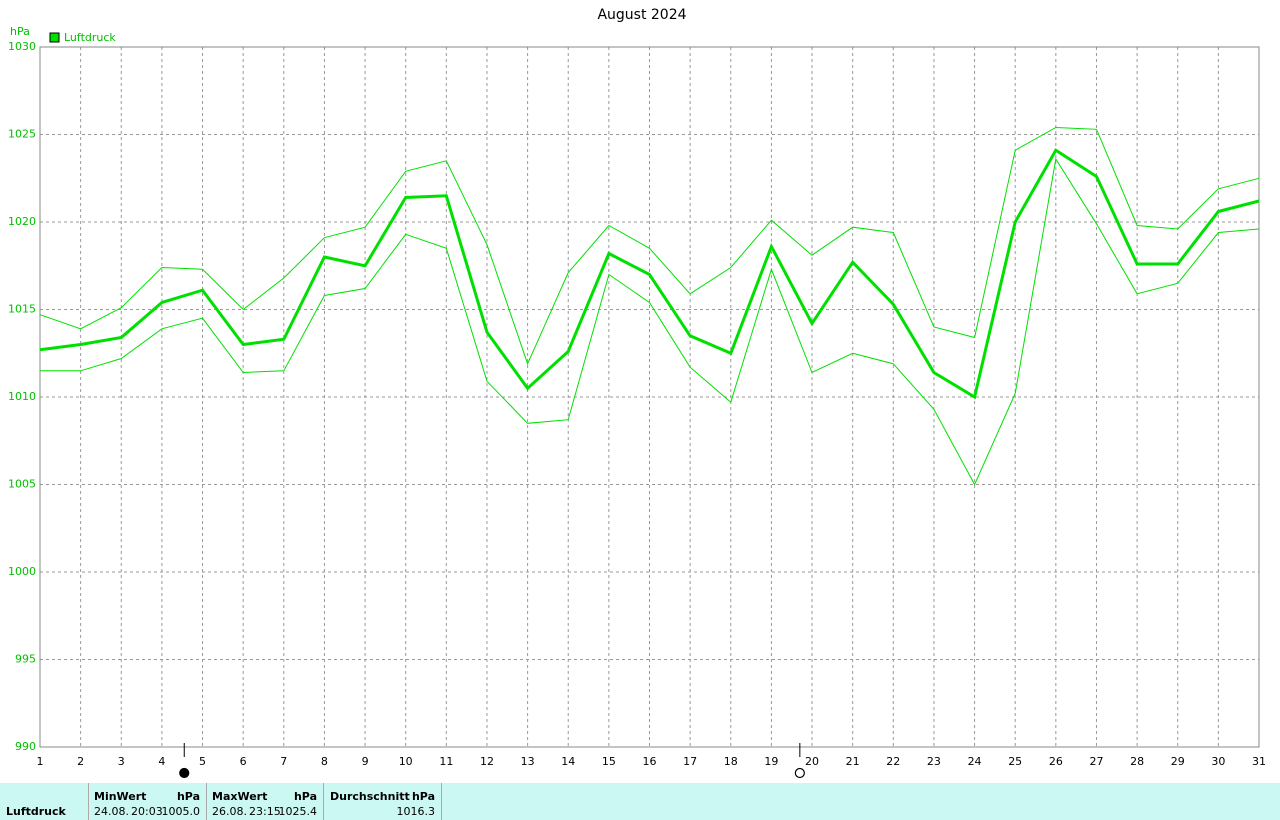 The image size is (1280, 820). I want to click on x-tick-label: 7, so click(283, 761).